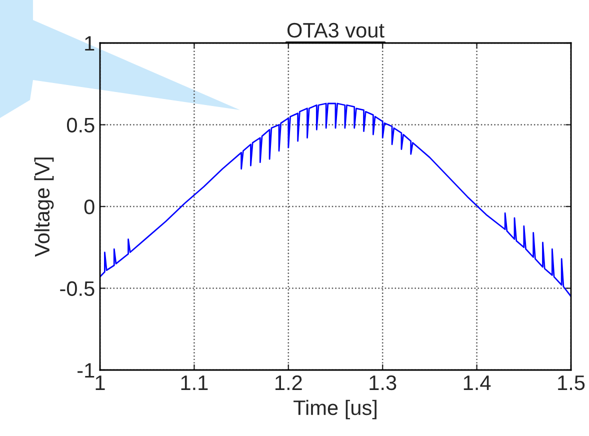 This screenshot has height=436, width=589. I want to click on x-tick-label: 1.5, so click(571, 383).